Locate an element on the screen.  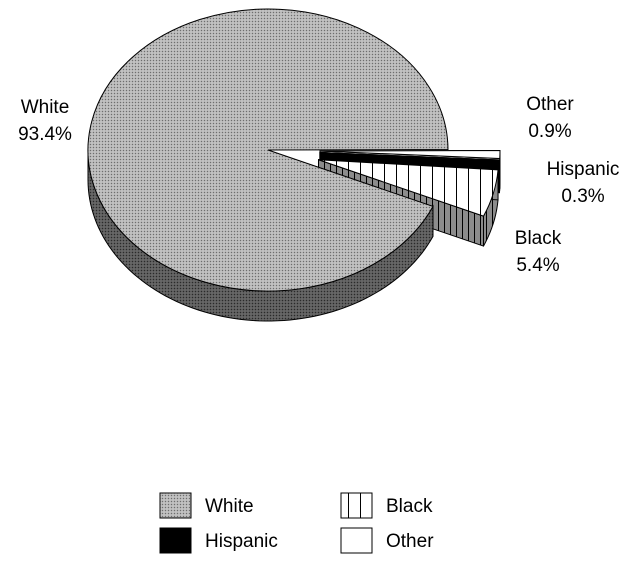
legend: White Black Hispanic Other is located at coordinates (297, 523).